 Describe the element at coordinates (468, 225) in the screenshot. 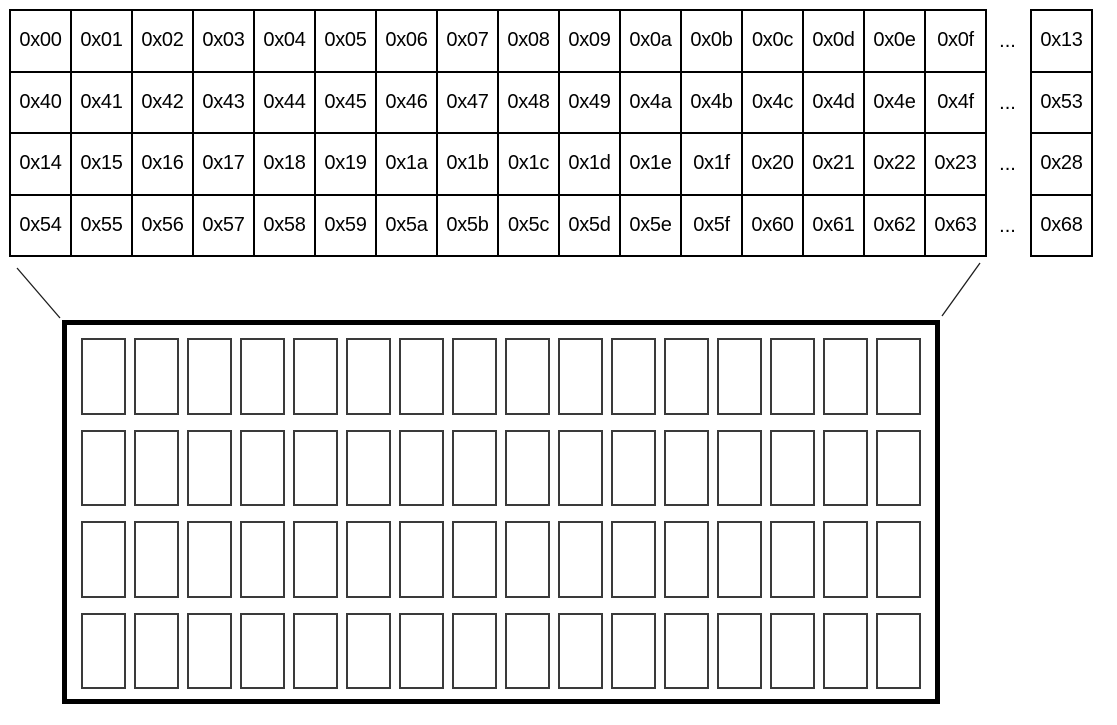

I see `address-cell: 0x5b` at that location.